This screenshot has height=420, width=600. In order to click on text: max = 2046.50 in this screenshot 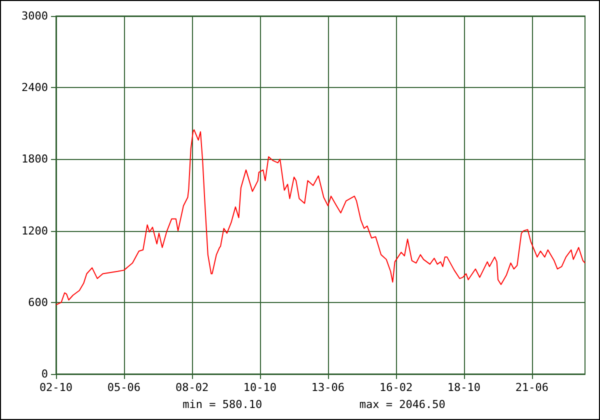, I will do `click(402, 404)`.